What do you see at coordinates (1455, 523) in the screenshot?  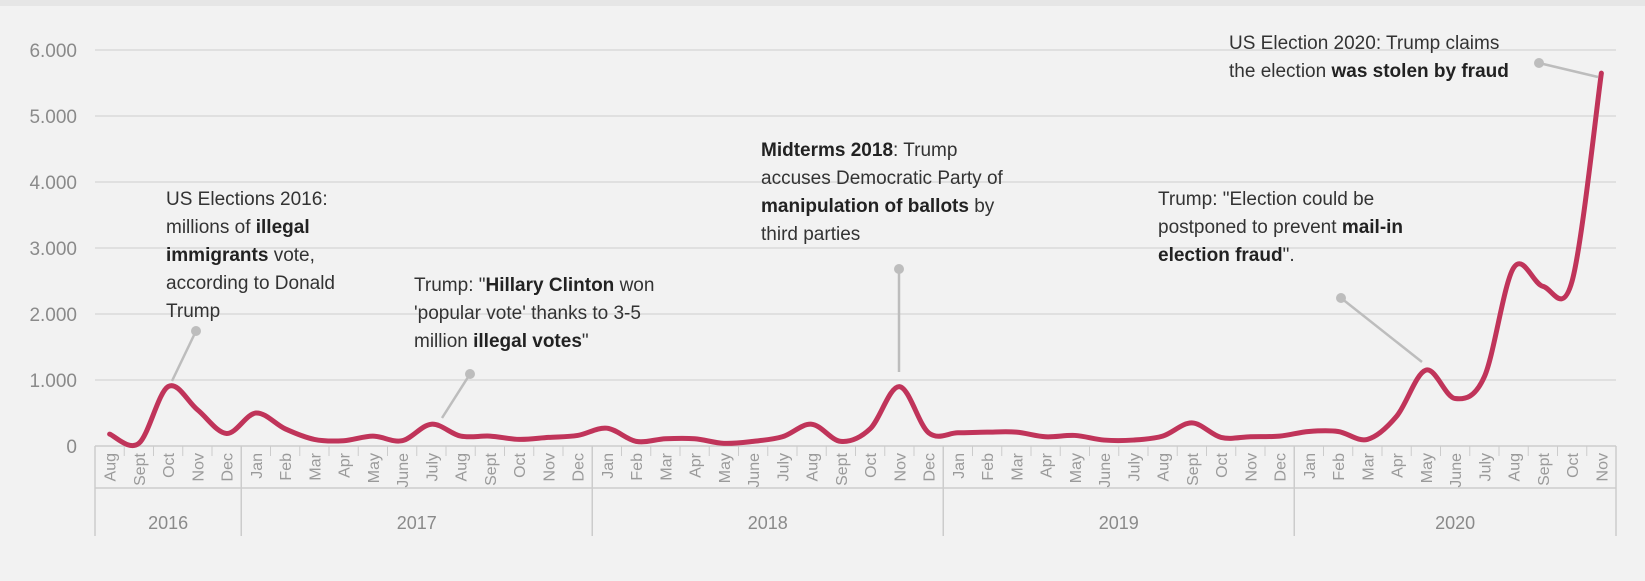 I see `year-label: 2020` at bounding box center [1455, 523].